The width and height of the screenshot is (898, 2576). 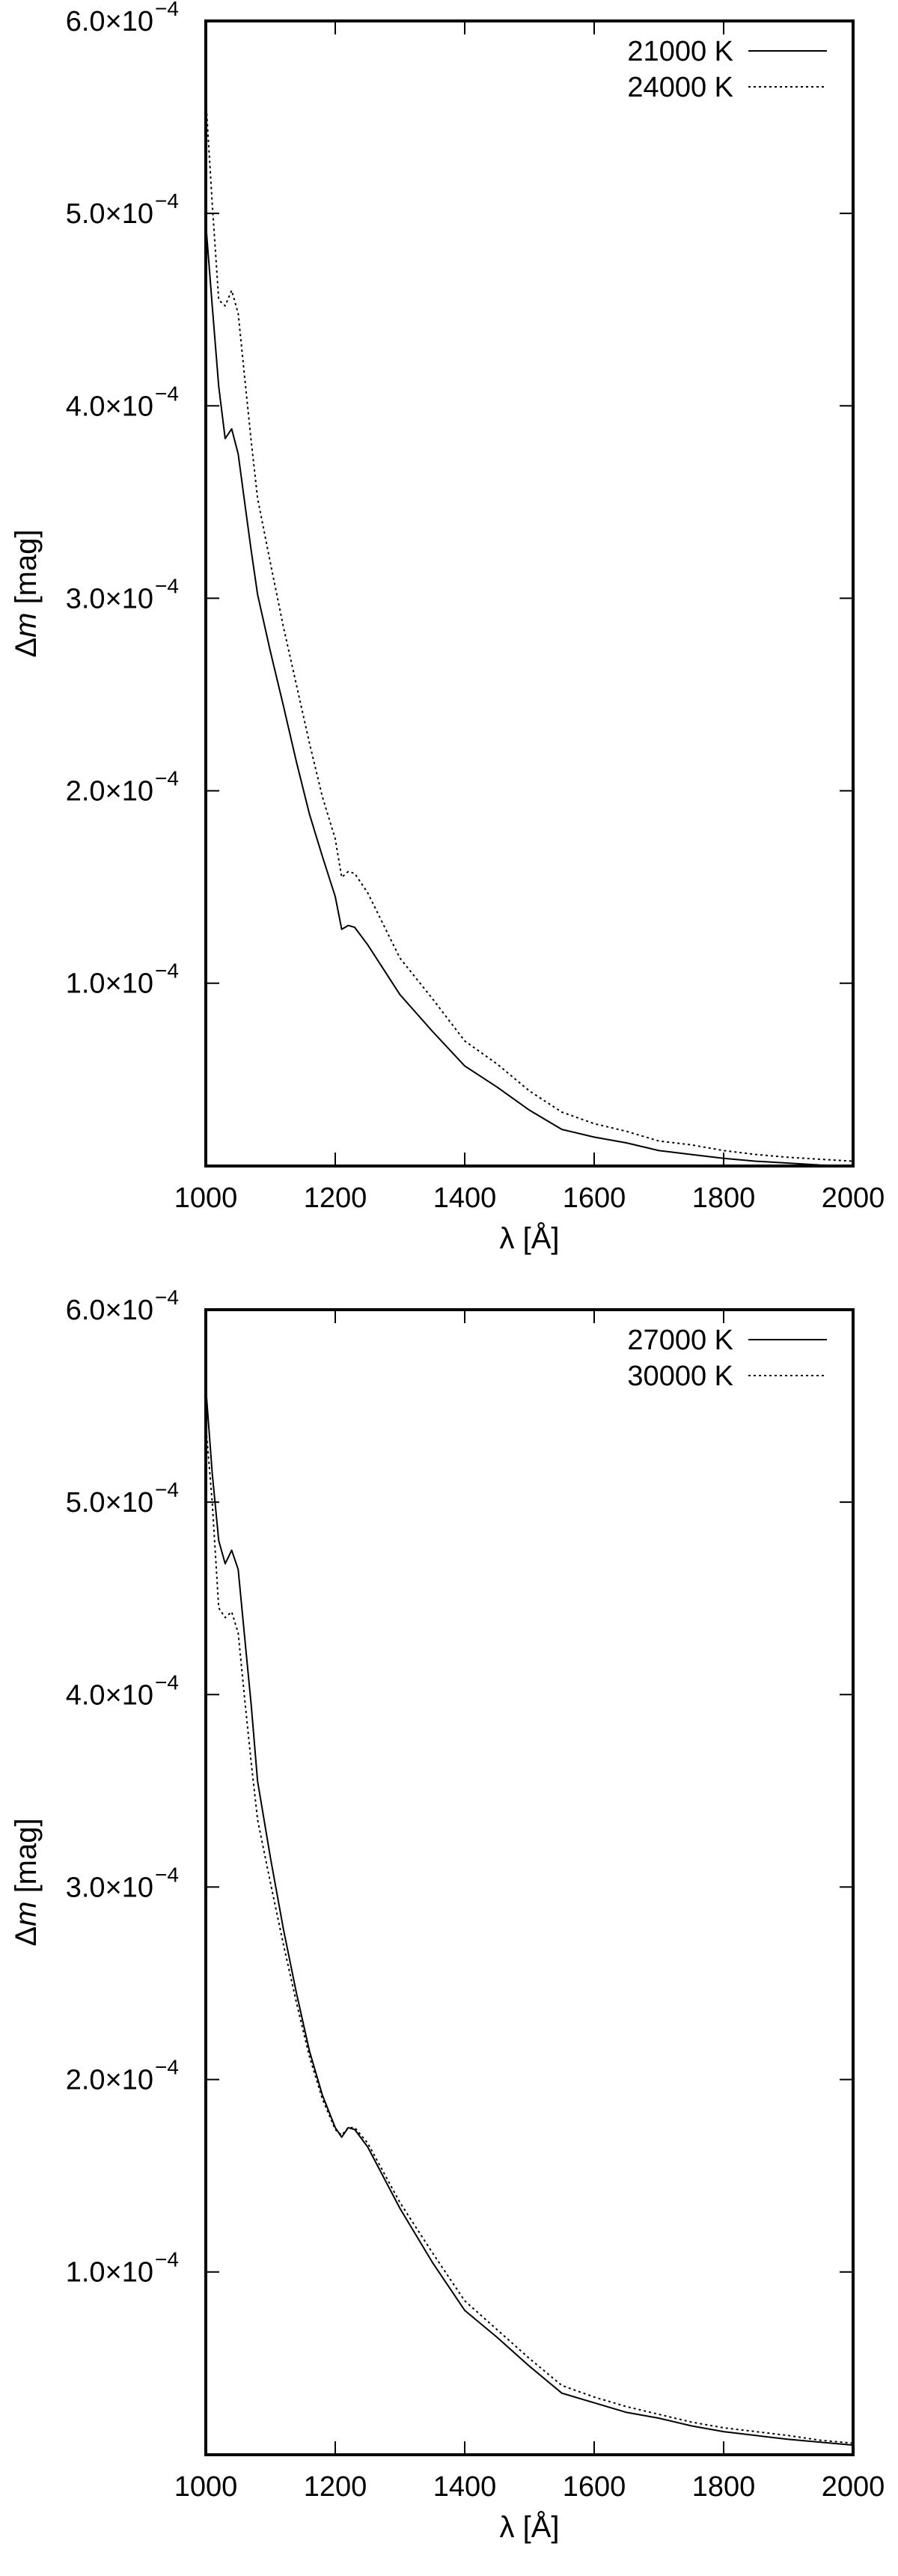 What do you see at coordinates (724, 2487) in the screenshot?
I see `panel-bottom-x-tick-label-1800: 1800` at bounding box center [724, 2487].